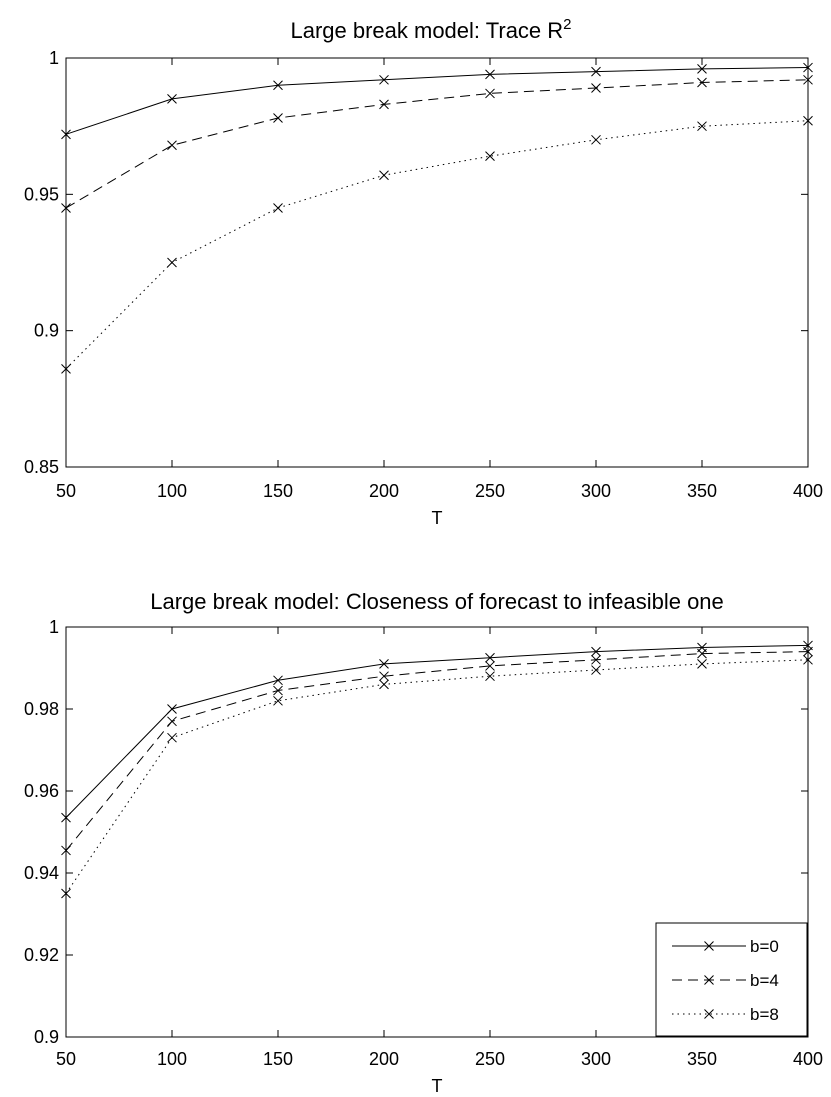 The height and width of the screenshot is (1097, 831). What do you see at coordinates (426, 30) in the screenshot?
I see `chart-title-main: Large break model: Trace R` at bounding box center [426, 30].